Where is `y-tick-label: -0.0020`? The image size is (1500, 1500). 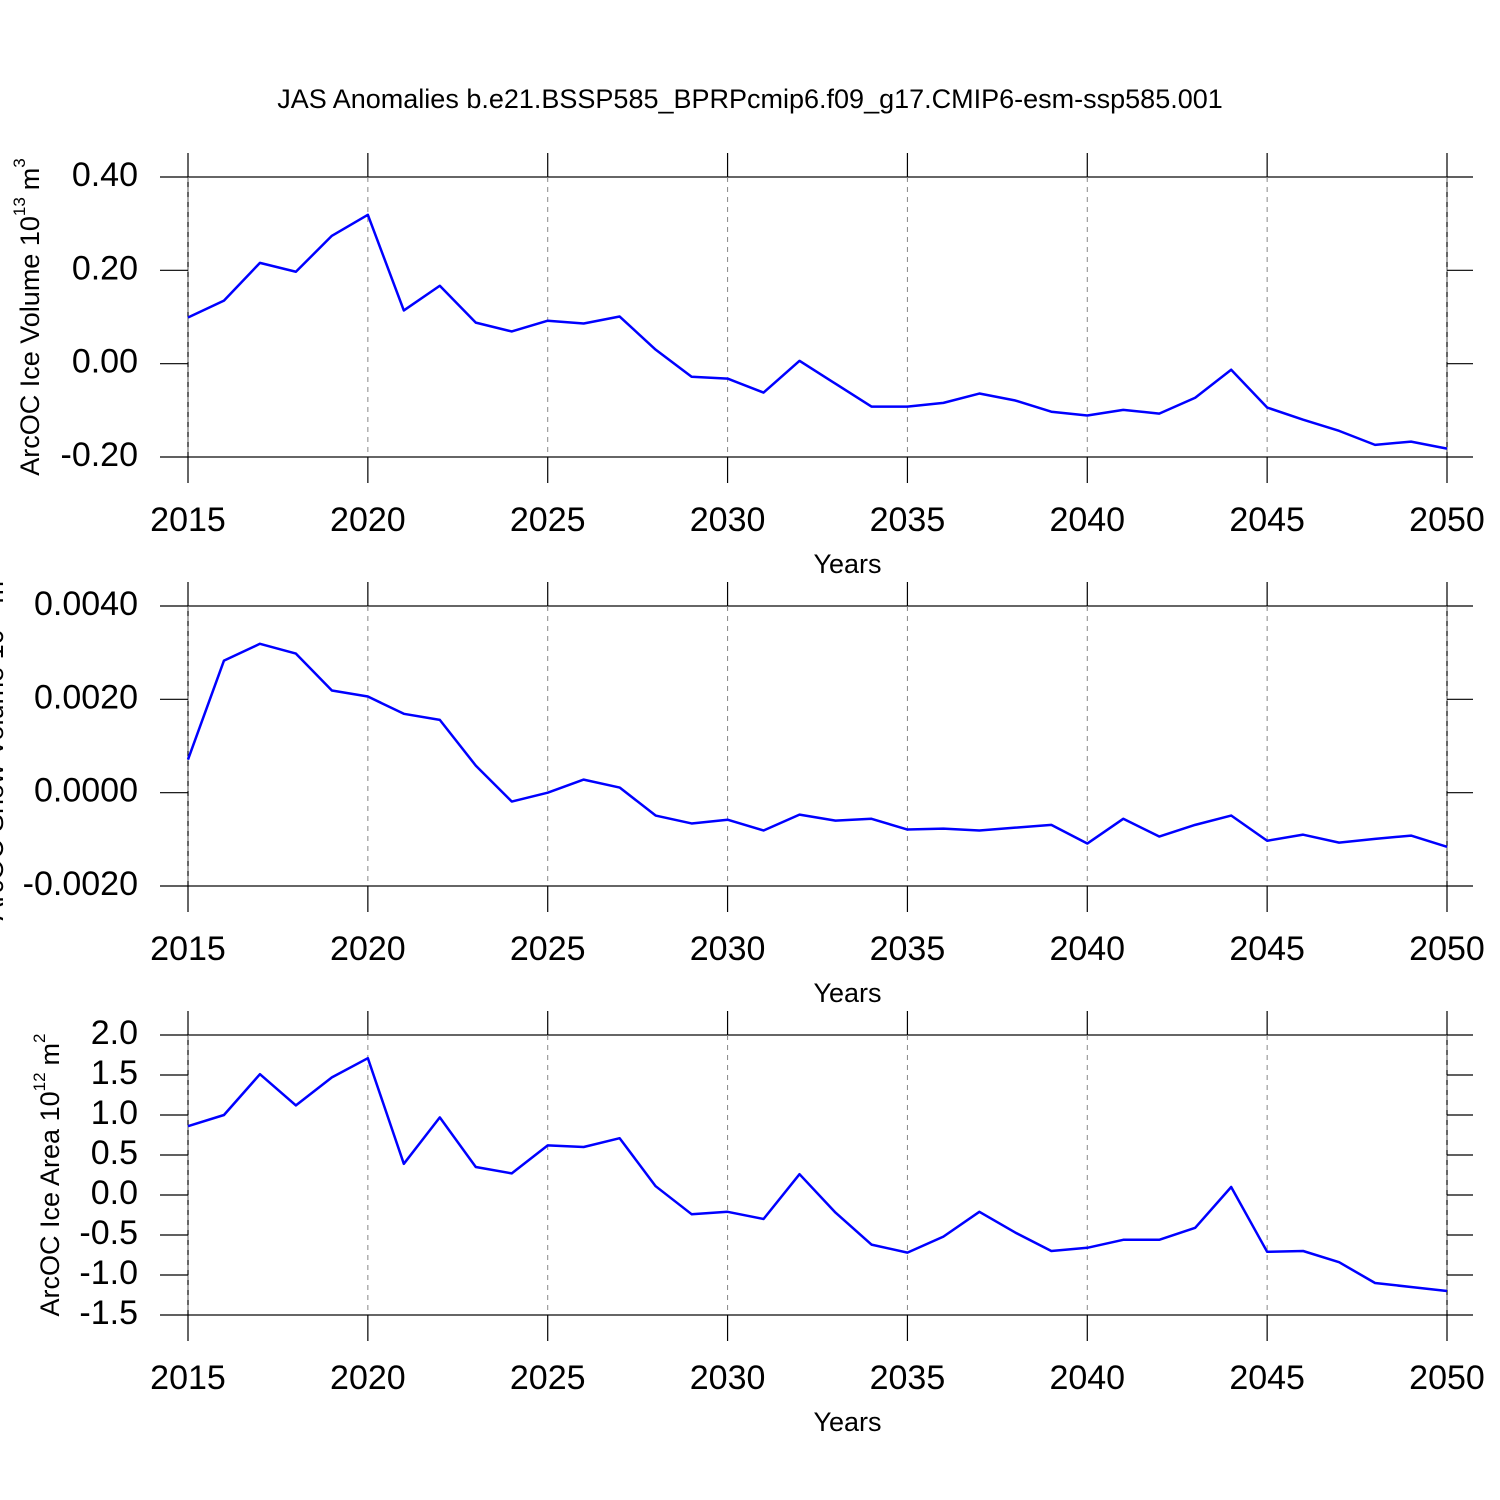
y-tick-label: -0.0020 is located at coordinates (80, 884).